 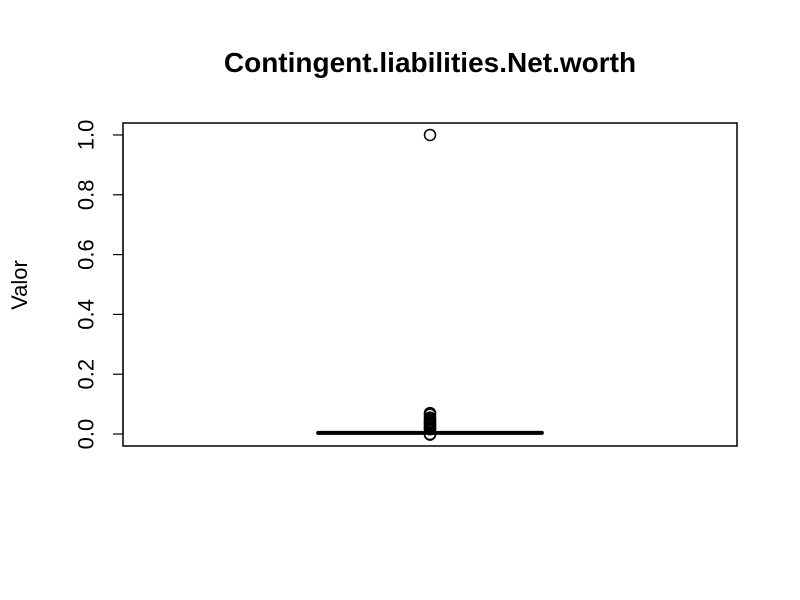 What do you see at coordinates (86, 254) in the screenshot?
I see `y-tick-label: 0.6` at bounding box center [86, 254].